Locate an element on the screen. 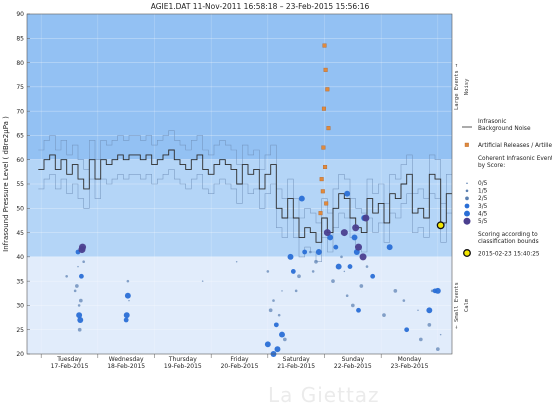 This screenshot has width=552, height=407. y-tick-label: 25 is located at coordinates (20, 330).